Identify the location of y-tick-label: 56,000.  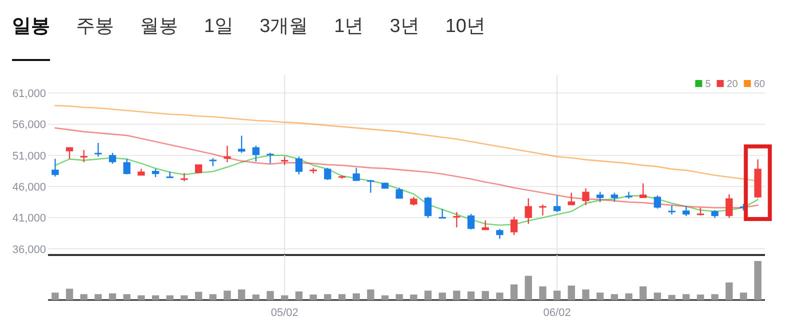
(29, 125).